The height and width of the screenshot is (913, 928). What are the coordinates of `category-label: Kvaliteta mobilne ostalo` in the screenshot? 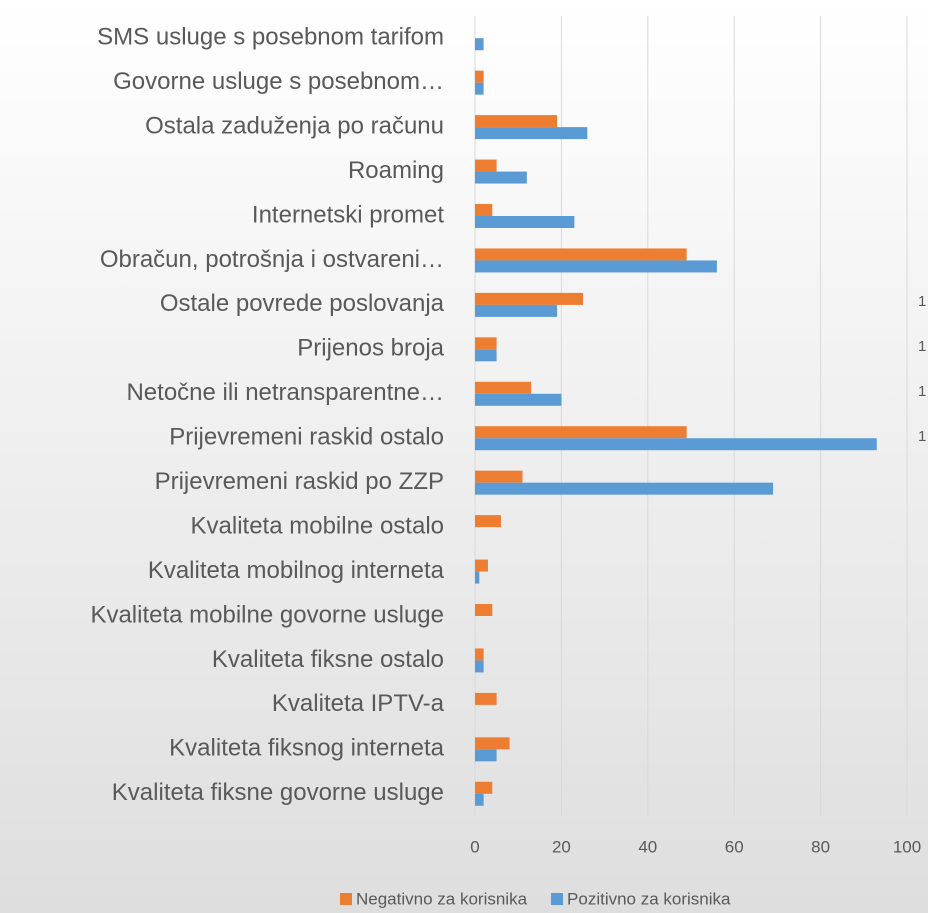 It's located at (317, 525).